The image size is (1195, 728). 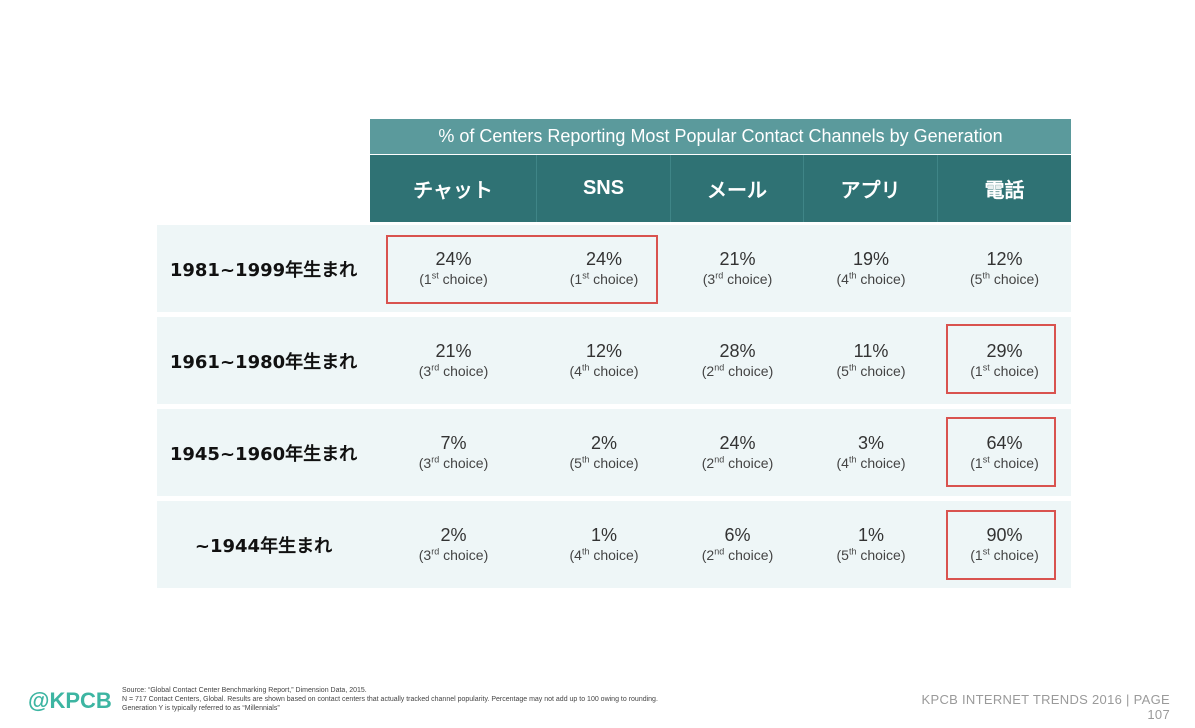 What do you see at coordinates (453, 443) in the screenshot?
I see `percentage-value: 7%` at bounding box center [453, 443].